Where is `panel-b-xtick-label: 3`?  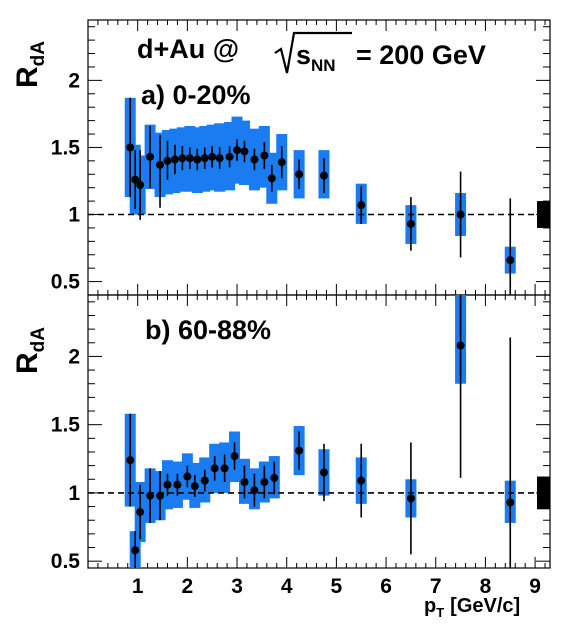 panel-b-xtick-label: 3 is located at coordinates (237, 586).